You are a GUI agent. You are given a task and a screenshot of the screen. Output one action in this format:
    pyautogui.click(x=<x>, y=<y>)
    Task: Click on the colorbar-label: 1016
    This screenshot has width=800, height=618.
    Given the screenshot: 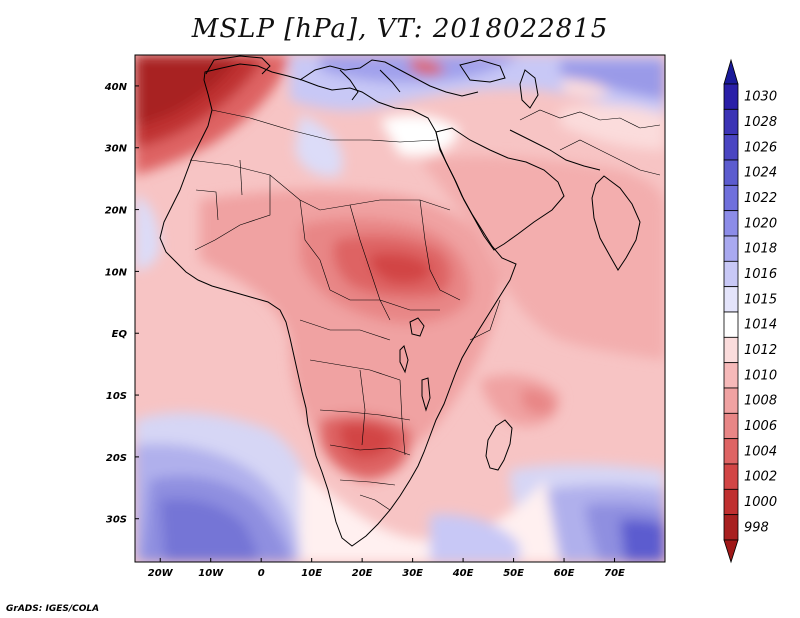 What is the action you would take?
    pyautogui.click(x=760, y=274)
    